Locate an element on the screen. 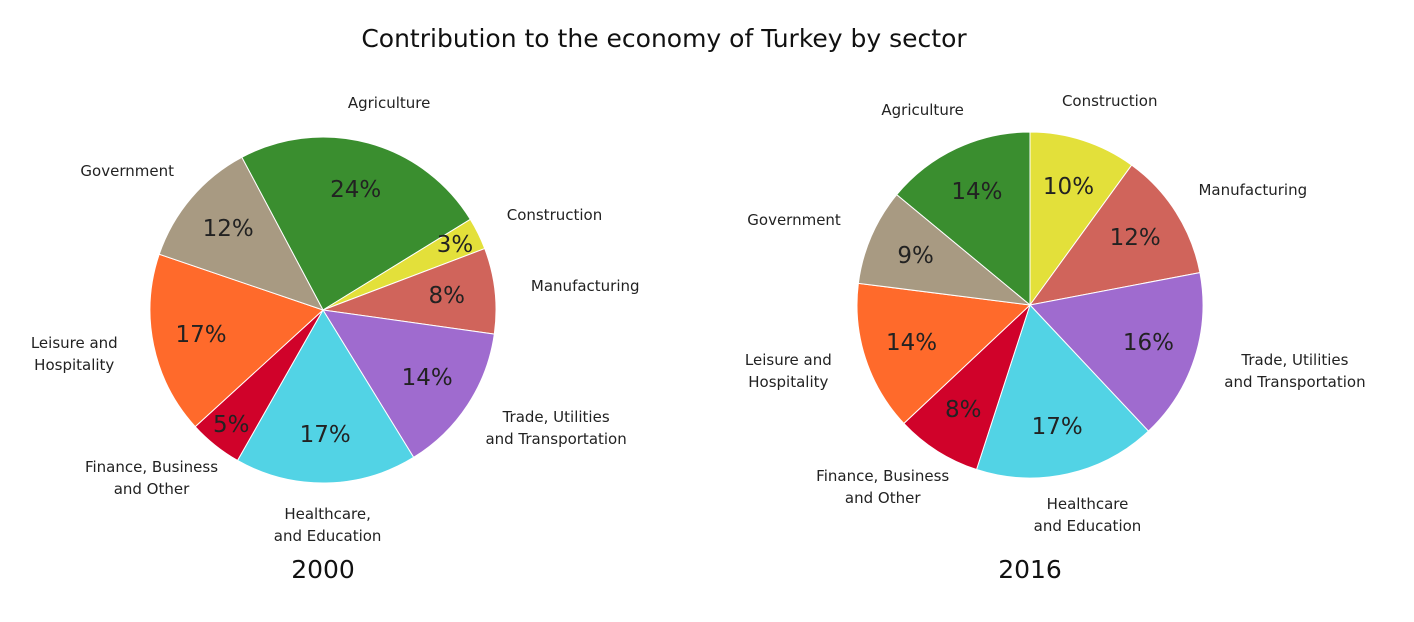 Image resolution: width=1414 pixels, height=622 pixels. value-label: 24% is located at coordinates (356, 189).